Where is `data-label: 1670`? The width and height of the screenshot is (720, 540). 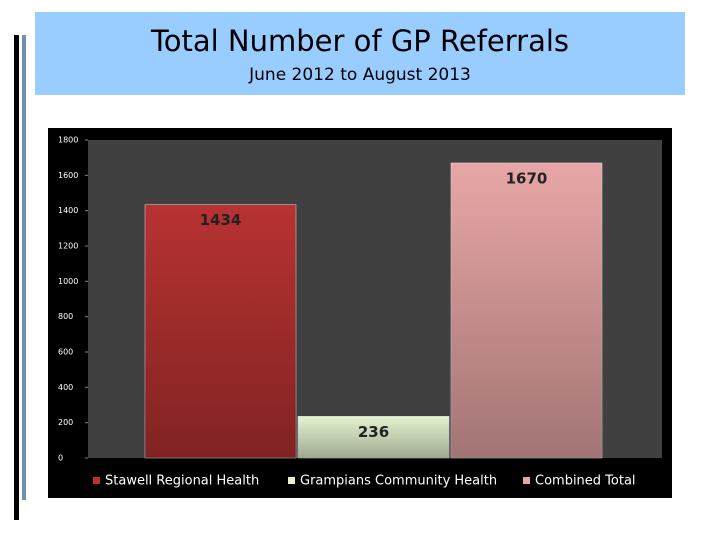 data-label: 1670 is located at coordinates (527, 178).